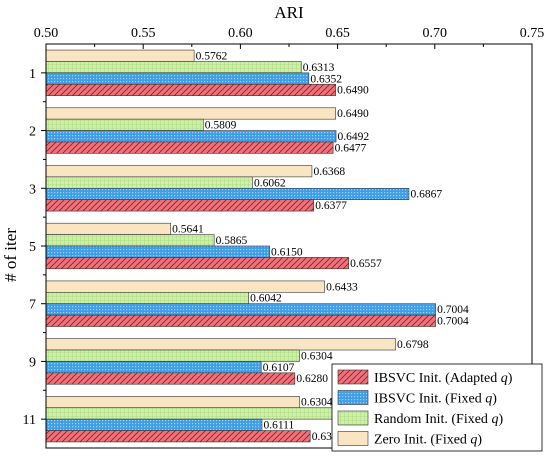  What do you see at coordinates (329, 172) in the screenshot?
I see `bar-value-label: 0.6368` at bounding box center [329, 172].